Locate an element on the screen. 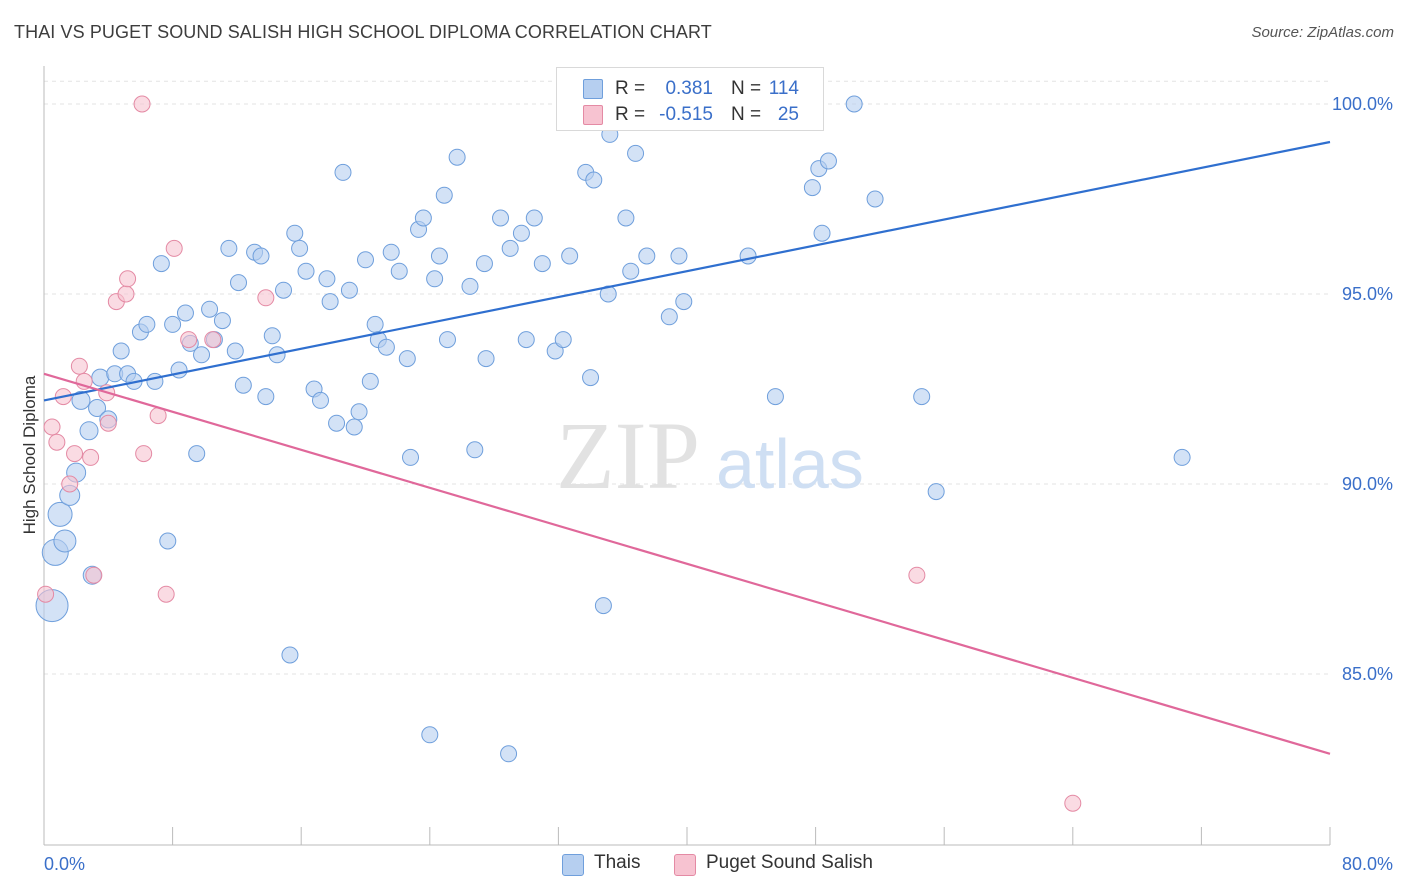 The width and height of the screenshot is (1406, 892). legend-swatch-puget is located at coordinates (593, 115).